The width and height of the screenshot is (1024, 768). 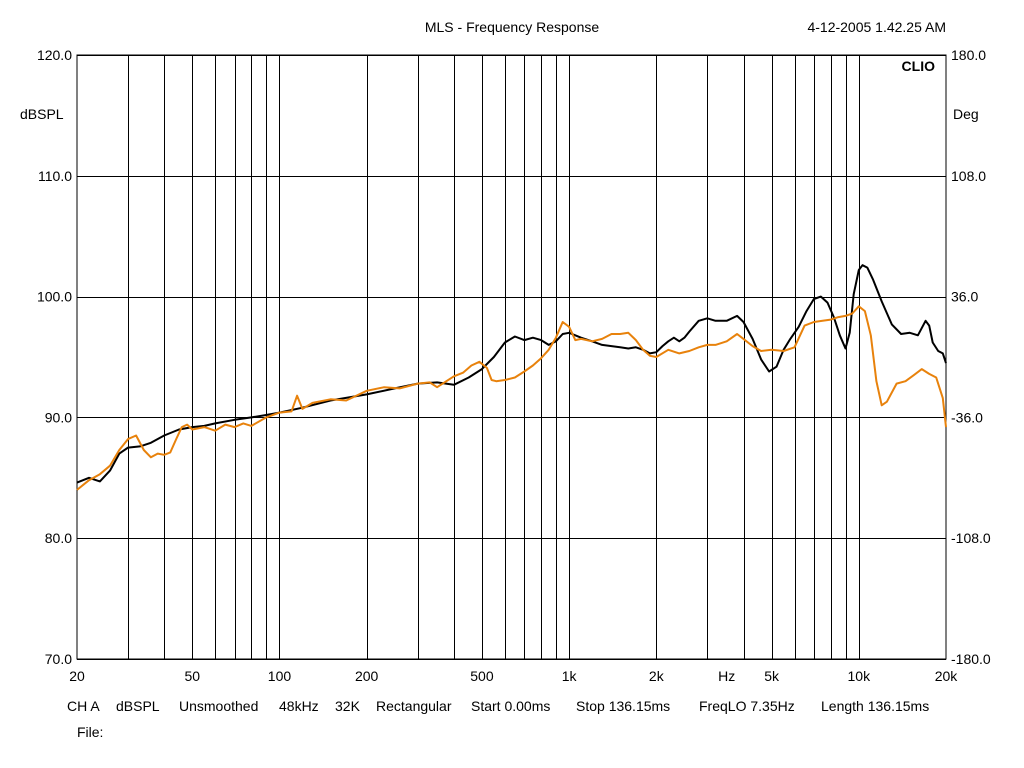 What do you see at coordinates (876, 27) in the screenshot?
I see `timestamp: 4-12-2005 1.42.25 AM` at bounding box center [876, 27].